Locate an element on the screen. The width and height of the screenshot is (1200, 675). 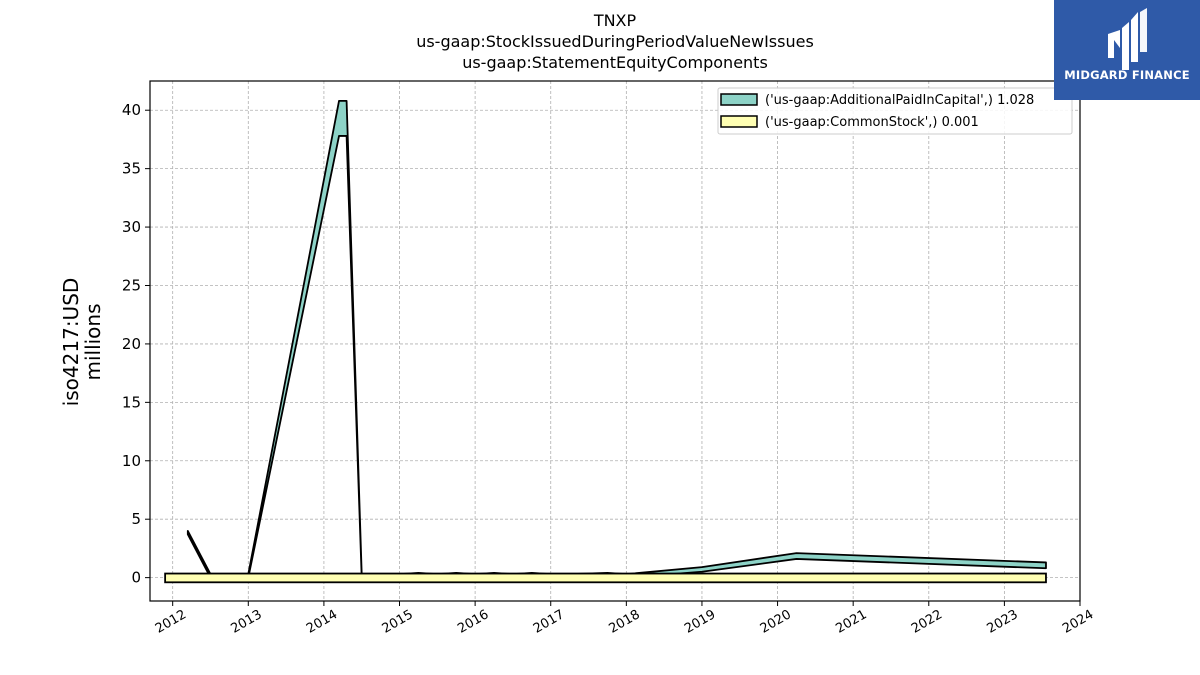
y-tick-label: 20 is located at coordinates (131, 344).